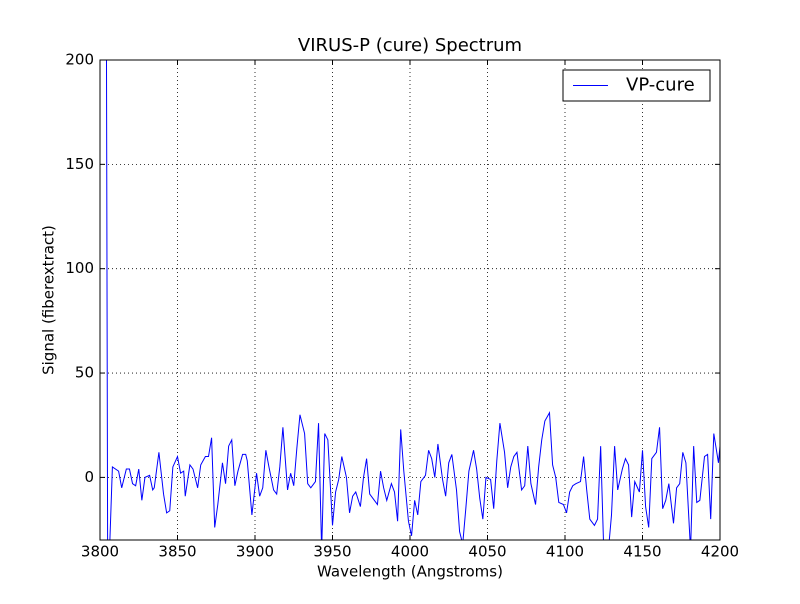 Image resolution: width=800 pixels, height=604 pixels. I want to click on chart-title: VIRUS-P (cure) Spectrum, so click(410, 45).